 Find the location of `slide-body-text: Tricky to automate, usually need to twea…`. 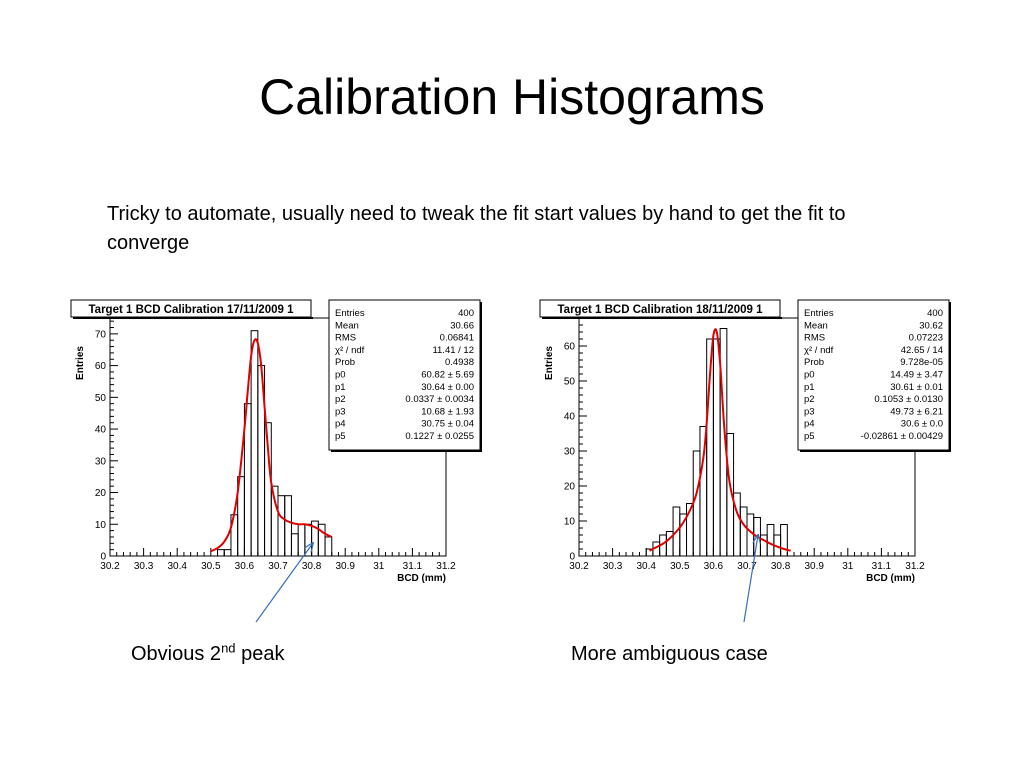

slide-body-text: Tricky to automate, usually need to twea… is located at coordinates (476, 228).